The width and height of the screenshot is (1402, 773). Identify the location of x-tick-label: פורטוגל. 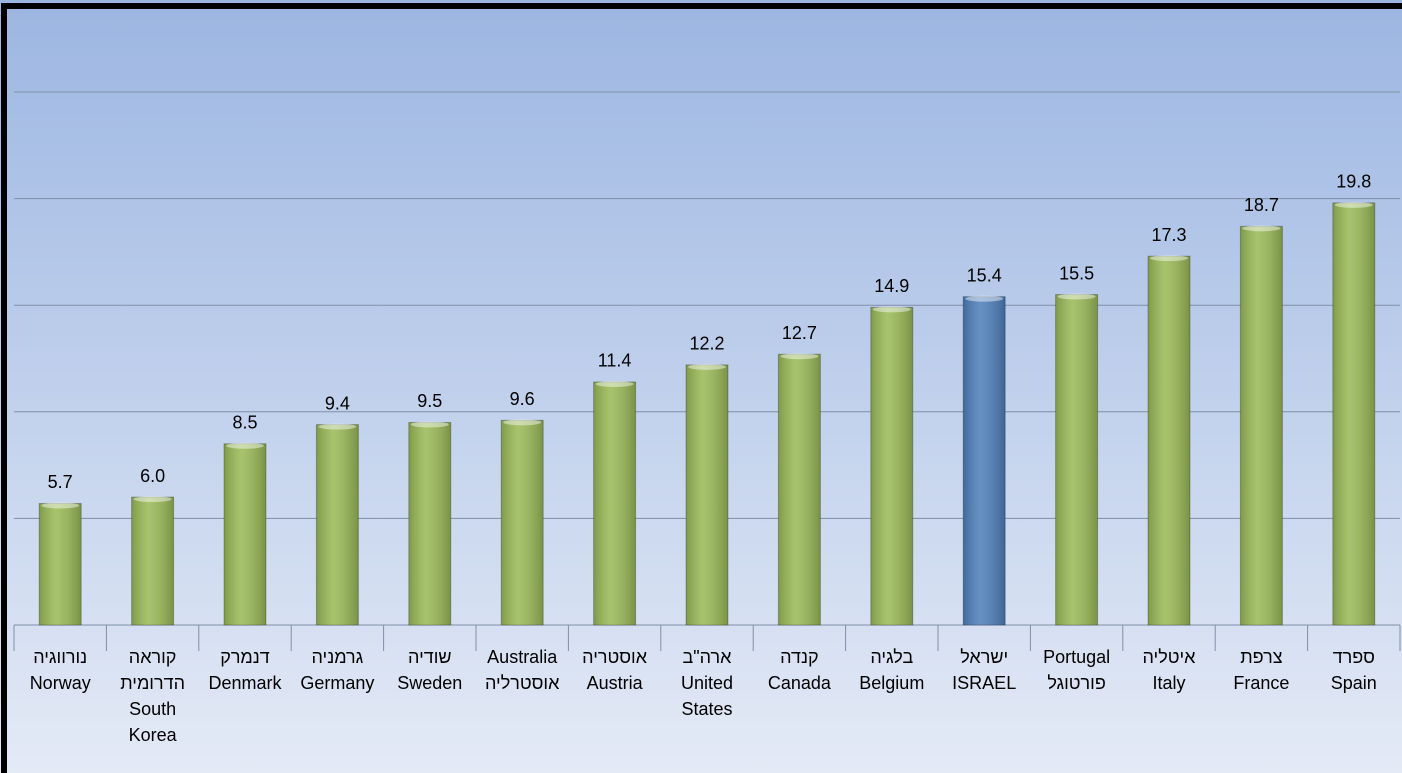
(1076, 683).